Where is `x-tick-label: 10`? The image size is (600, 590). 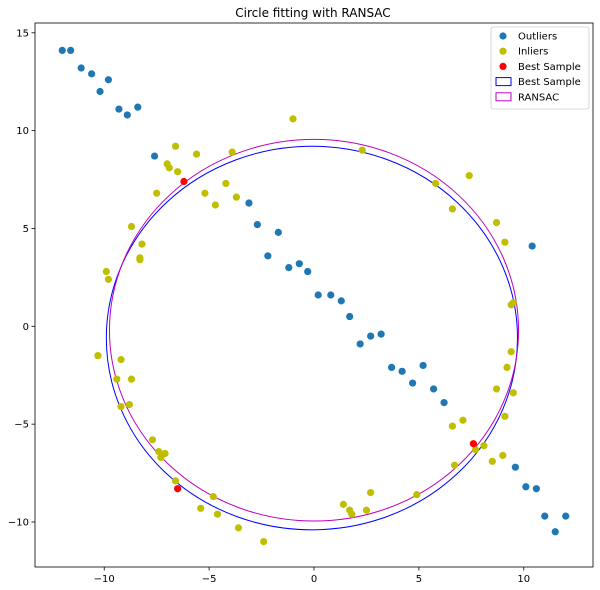 x-tick-label: 10 is located at coordinates (523, 579).